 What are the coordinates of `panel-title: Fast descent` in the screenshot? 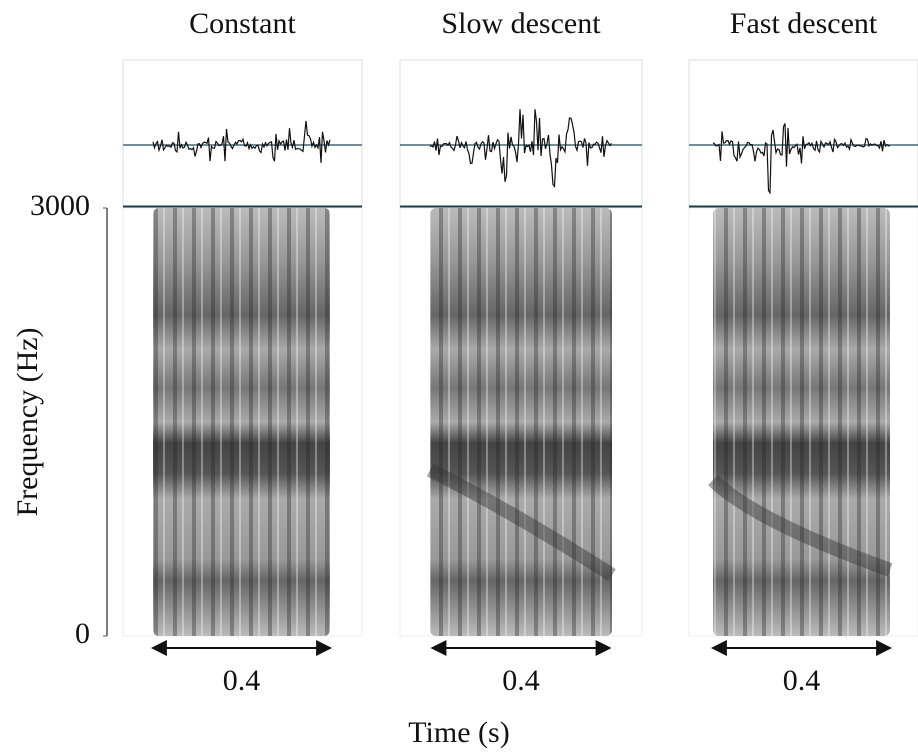 It's located at (804, 23).